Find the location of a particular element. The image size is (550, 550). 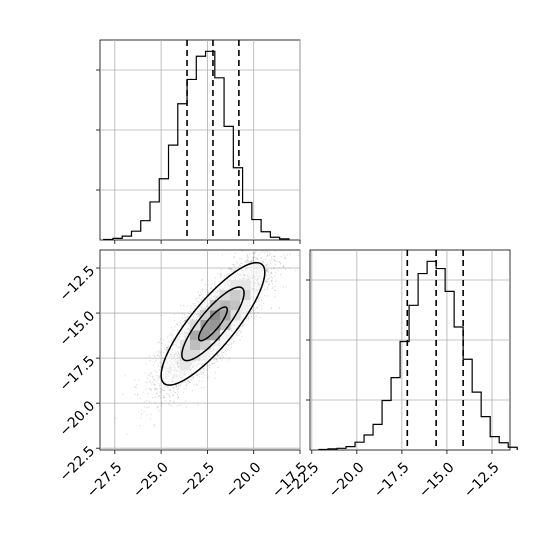

hist-x-step-line is located at coordinates (196, 145).